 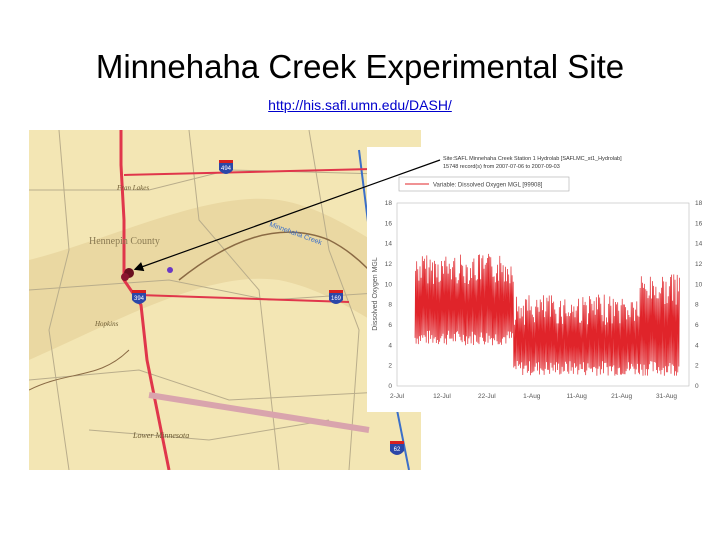 I want to click on y-tick-left: 4, so click(x=390, y=345).